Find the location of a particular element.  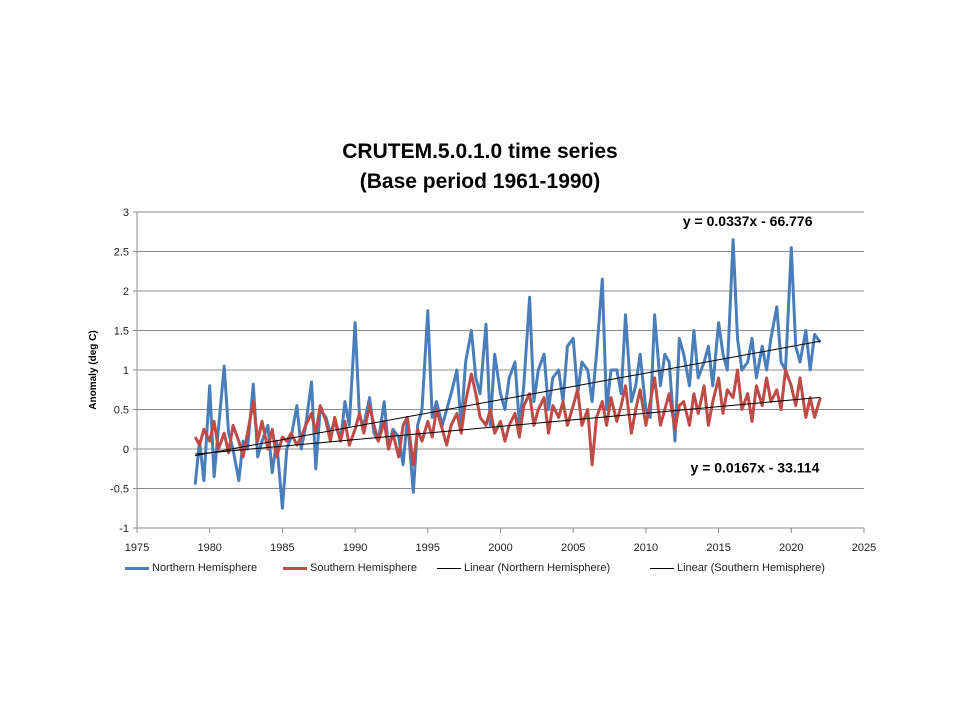

trendline-southern is located at coordinates (508, 425).